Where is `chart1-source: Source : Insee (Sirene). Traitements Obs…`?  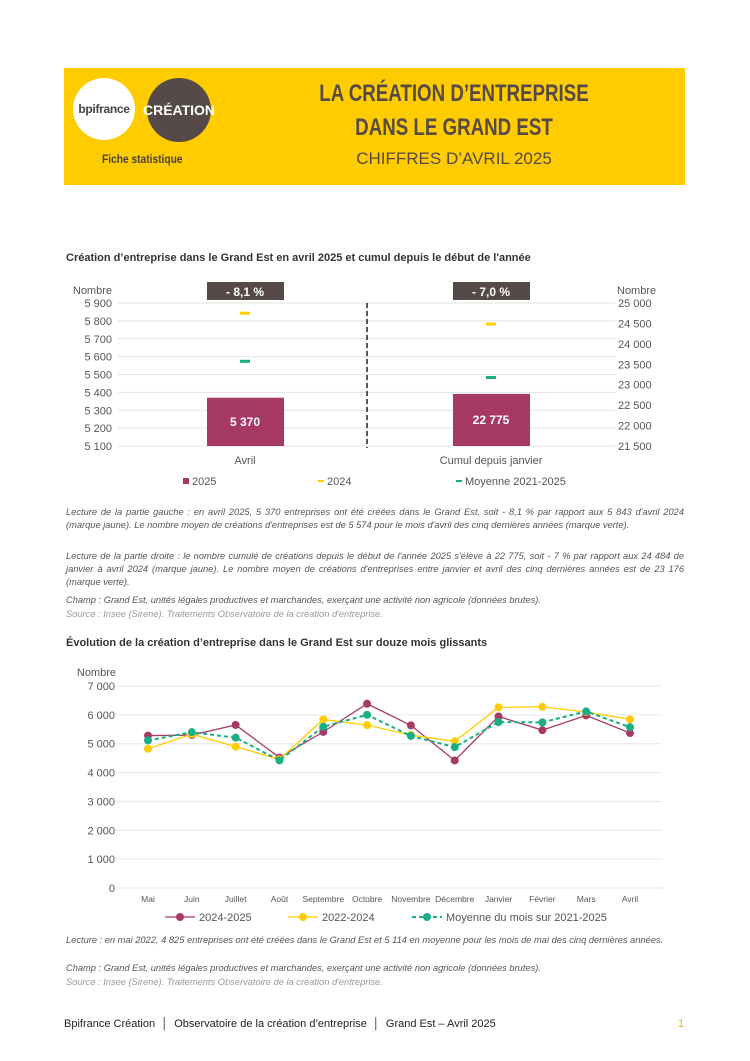 chart1-source: Source : Insee (Sirene). Traitements Obs… is located at coordinates (224, 614).